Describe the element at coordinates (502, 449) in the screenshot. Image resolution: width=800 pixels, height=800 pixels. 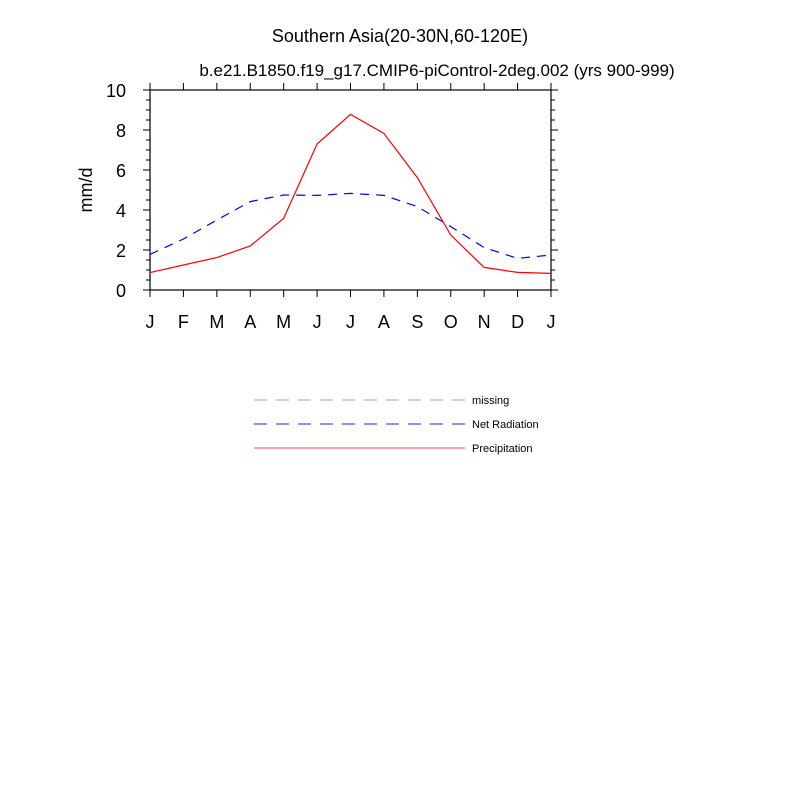
I see `legend-label: Precipitation` at that location.